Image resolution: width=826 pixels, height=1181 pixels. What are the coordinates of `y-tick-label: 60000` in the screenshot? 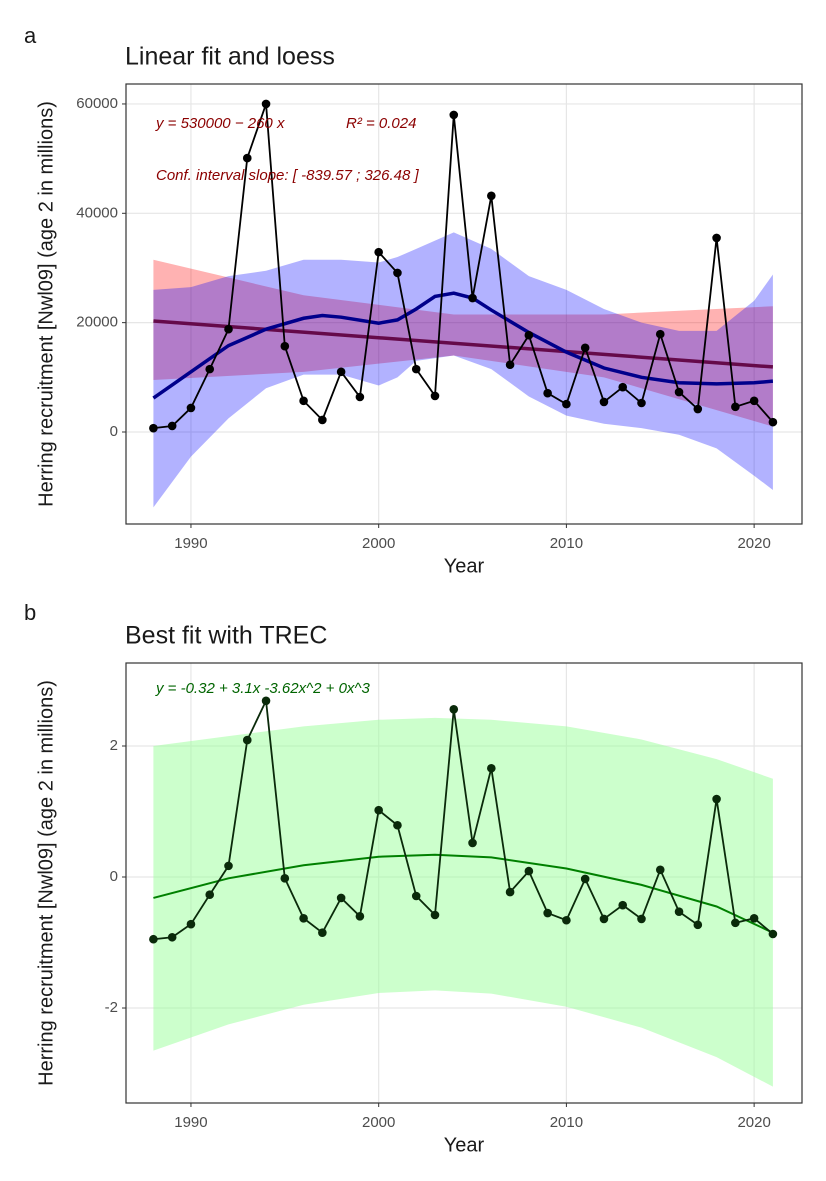 It's located at (97, 103).